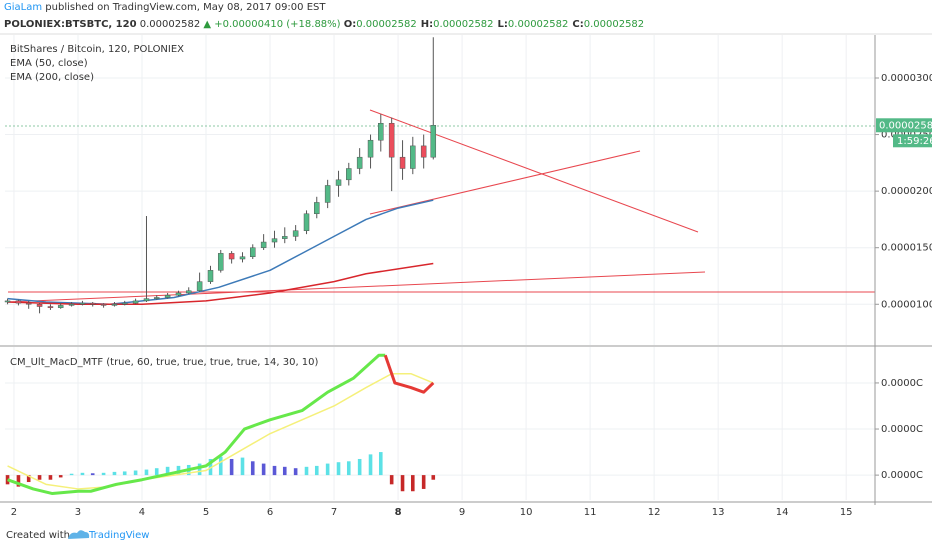  What do you see at coordinates (534, 171) in the screenshot?
I see `trend-line` at bounding box center [534, 171].